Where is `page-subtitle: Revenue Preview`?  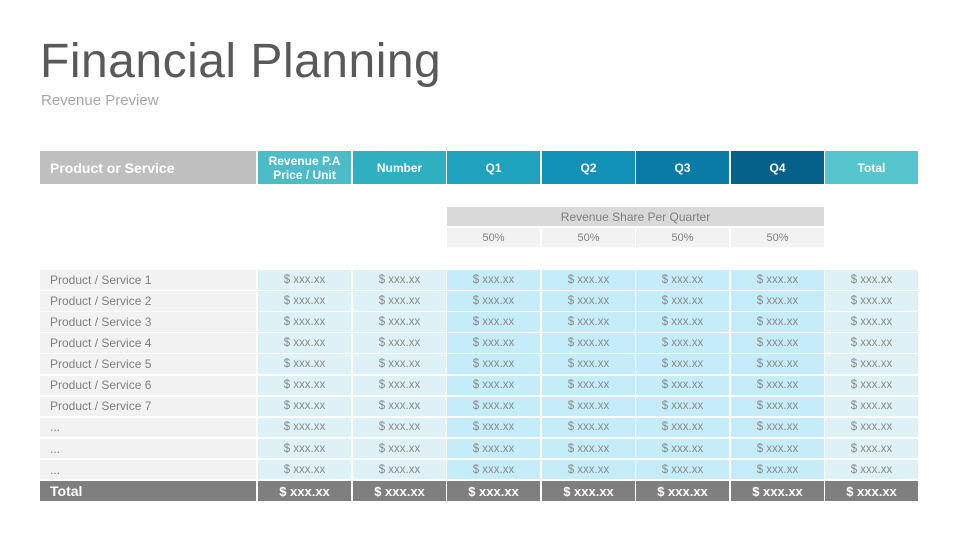
page-subtitle: Revenue Preview is located at coordinates (100, 100).